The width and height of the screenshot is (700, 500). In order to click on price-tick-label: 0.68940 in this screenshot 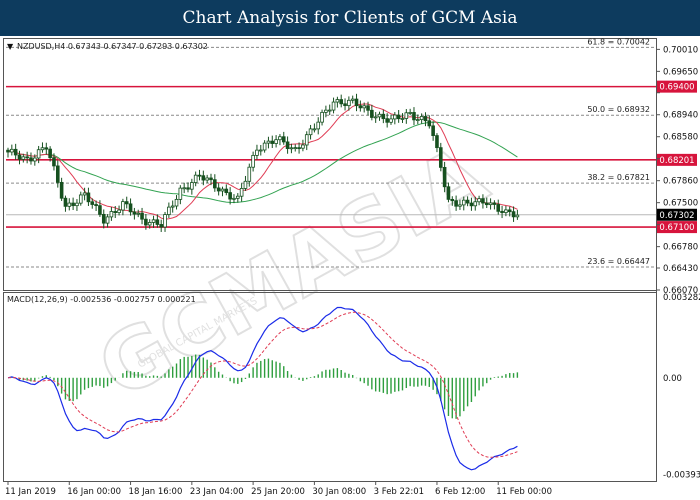, I will do `click(680, 116)`.